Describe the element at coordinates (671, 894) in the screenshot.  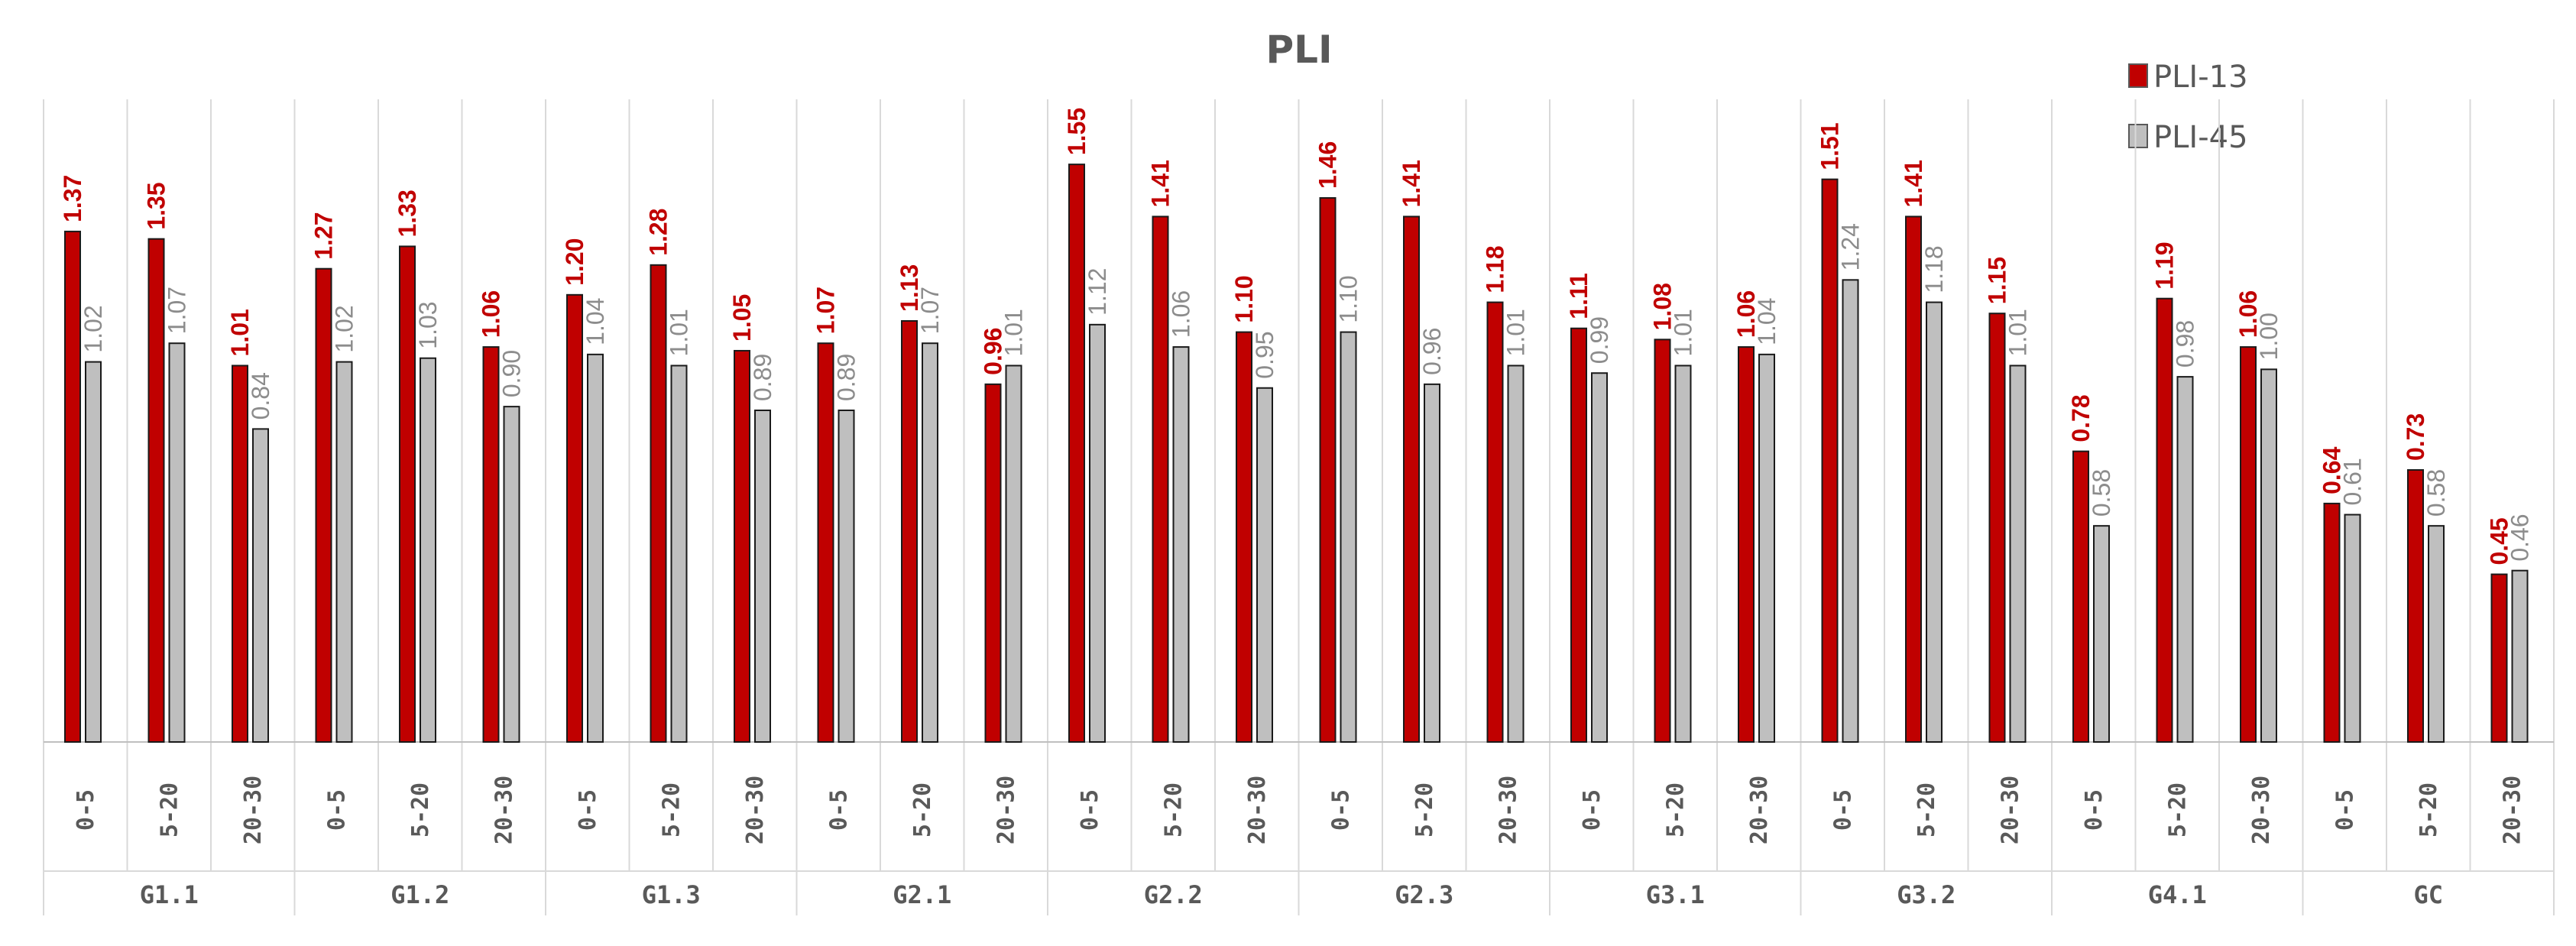
I see `group-tick-label: G1.3` at that location.